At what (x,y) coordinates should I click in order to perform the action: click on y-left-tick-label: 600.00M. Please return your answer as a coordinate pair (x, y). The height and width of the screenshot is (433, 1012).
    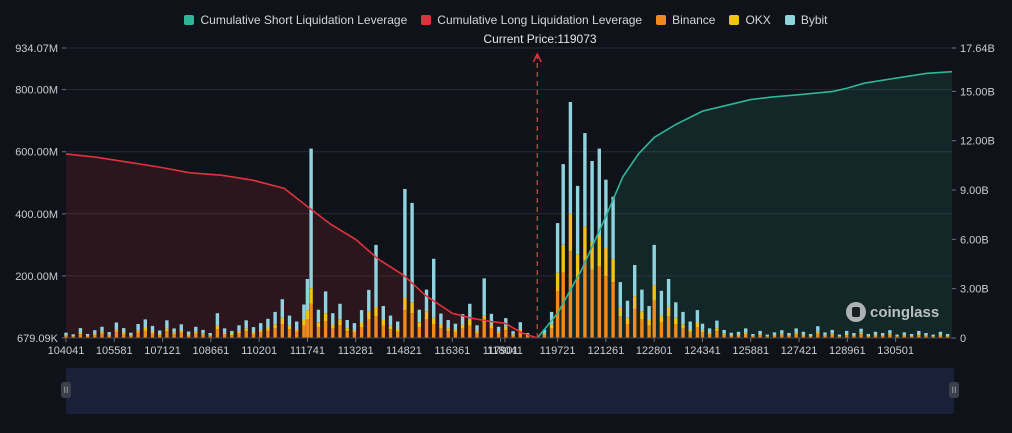
    Looking at the image, I should click on (36, 153).